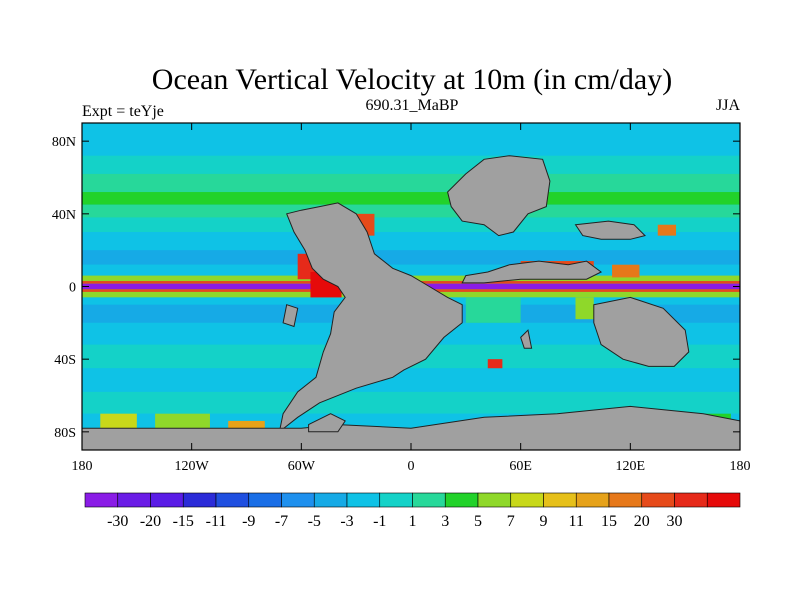 Image resolution: width=800 pixels, height=605 pixels. Describe the element at coordinates (728, 105) in the screenshot. I see `season-label: JJA` at that location.